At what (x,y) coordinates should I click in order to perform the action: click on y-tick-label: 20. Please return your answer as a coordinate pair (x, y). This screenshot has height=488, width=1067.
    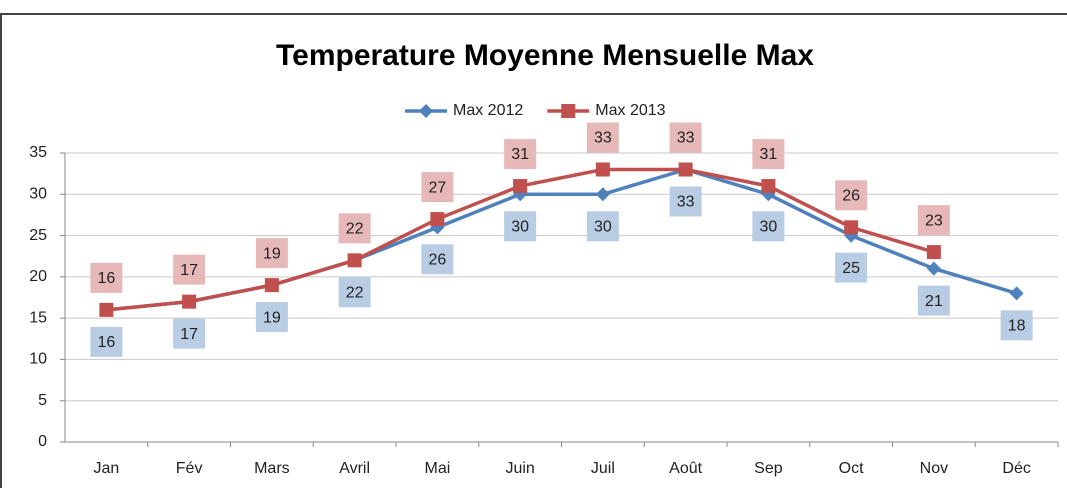
    Looking at the image, I should click on (38, 276).